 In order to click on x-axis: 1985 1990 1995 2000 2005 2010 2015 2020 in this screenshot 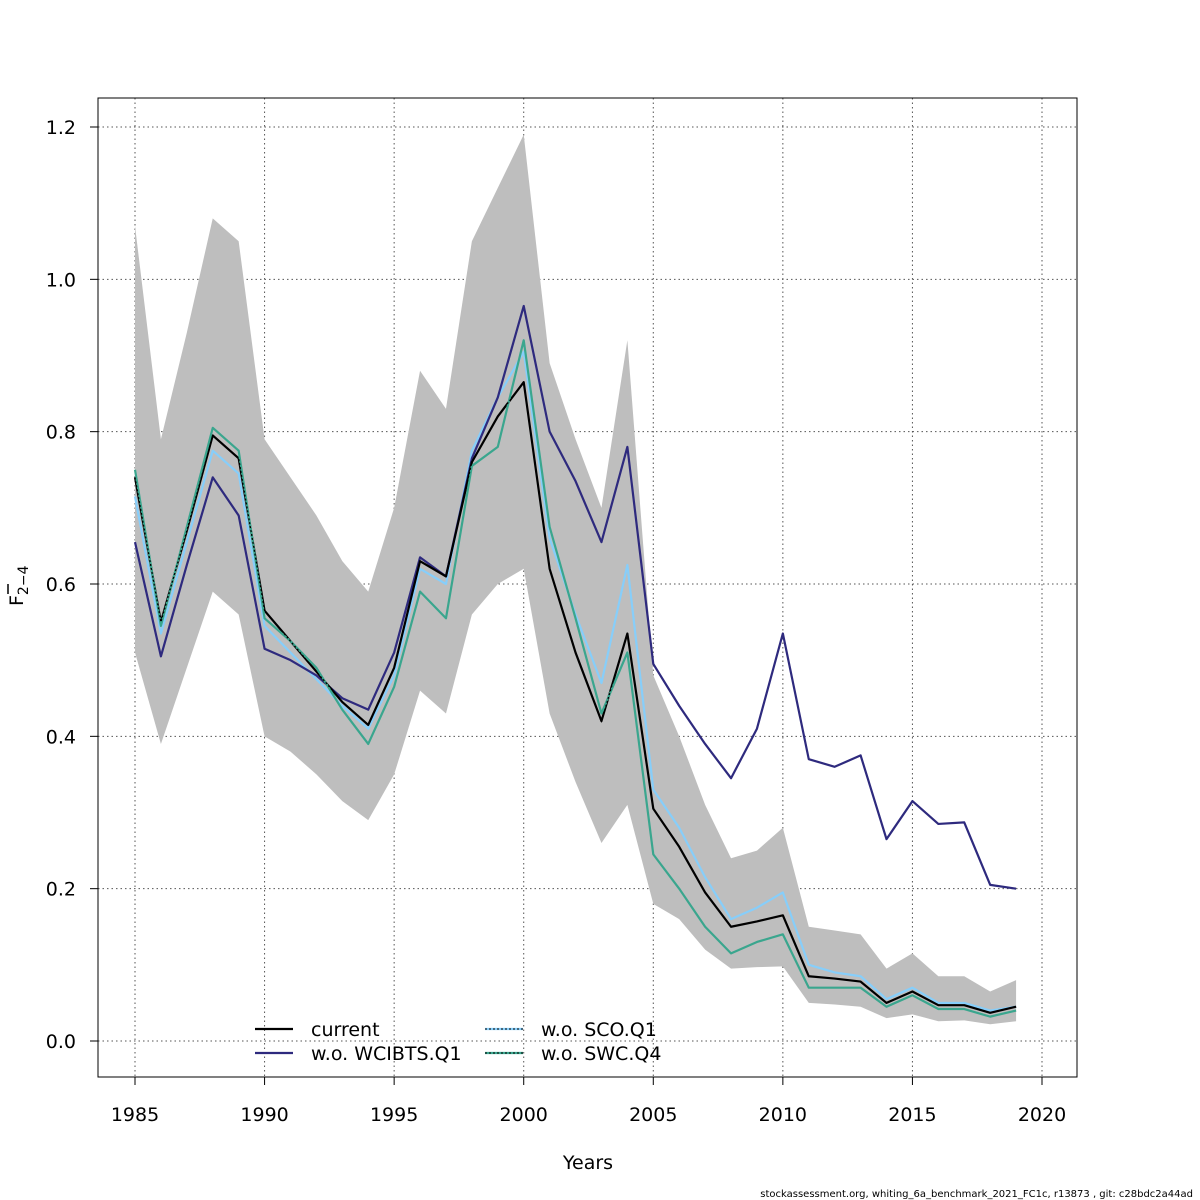, I will do `click(588, 1101)`.